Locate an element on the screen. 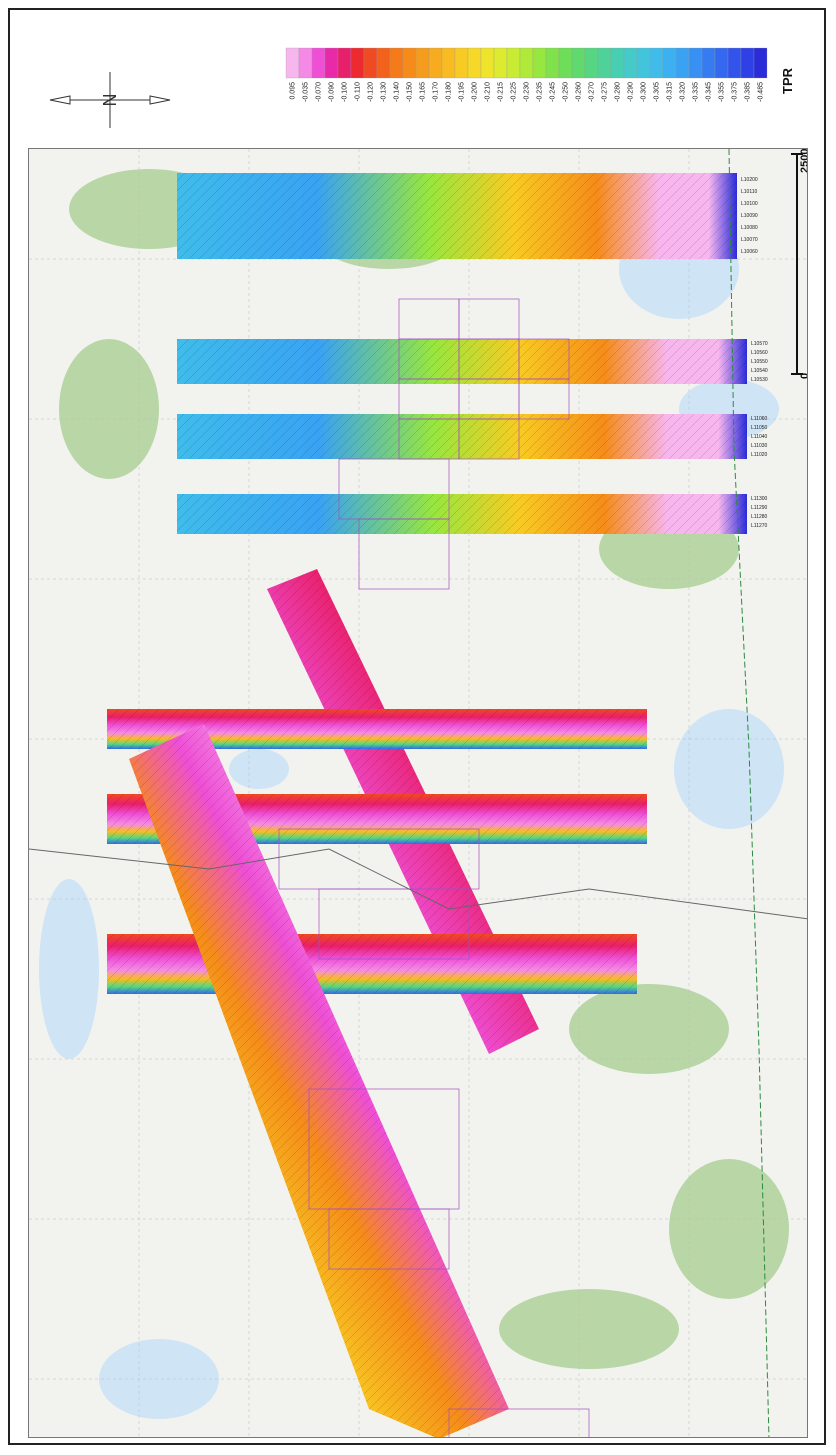  legend-value: -0.110 is located at coordinates (358, 91).